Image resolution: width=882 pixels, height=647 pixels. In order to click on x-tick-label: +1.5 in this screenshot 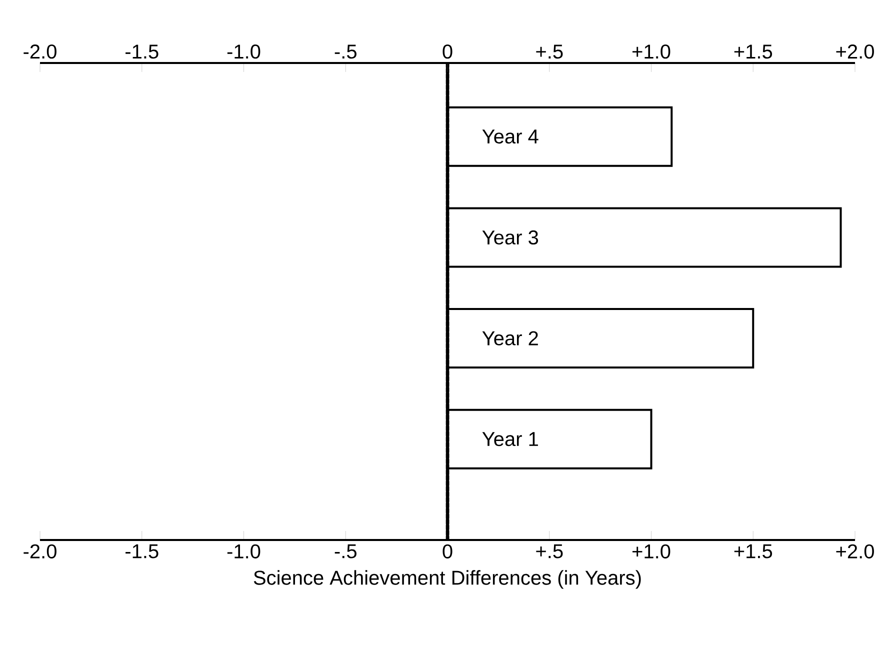, I will do `click(753, 51)`.